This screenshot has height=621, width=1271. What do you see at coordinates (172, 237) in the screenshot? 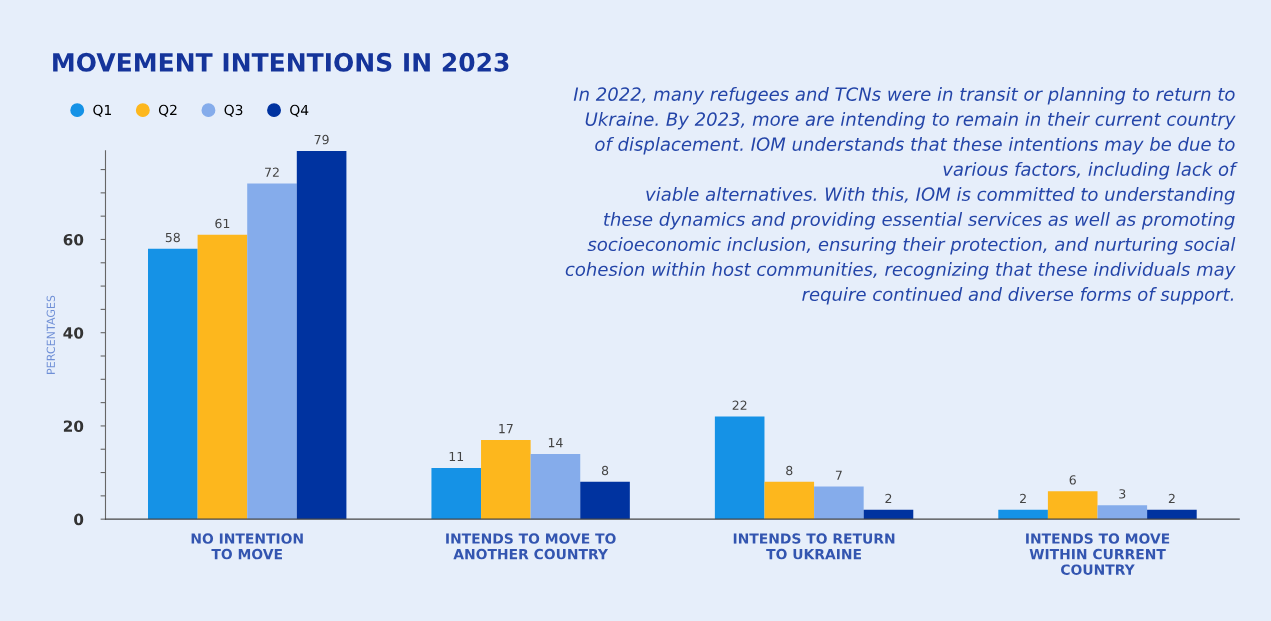
I see `data-label: 58` at bounding box center [172, 237].